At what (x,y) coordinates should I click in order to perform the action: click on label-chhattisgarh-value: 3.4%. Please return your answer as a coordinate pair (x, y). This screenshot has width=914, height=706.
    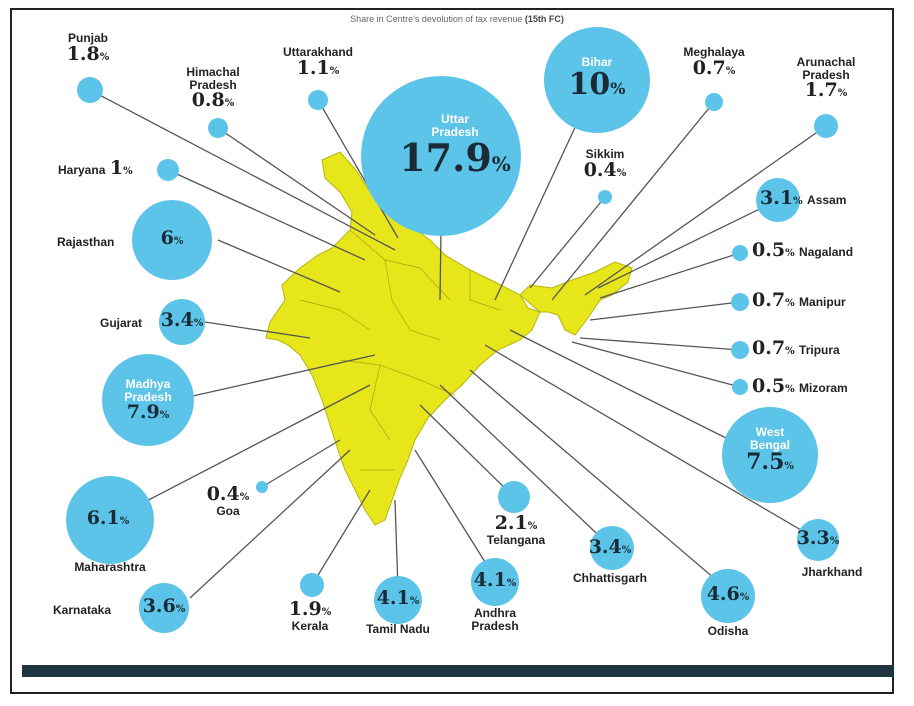
    Looking at the image, I should click on (610, 547).